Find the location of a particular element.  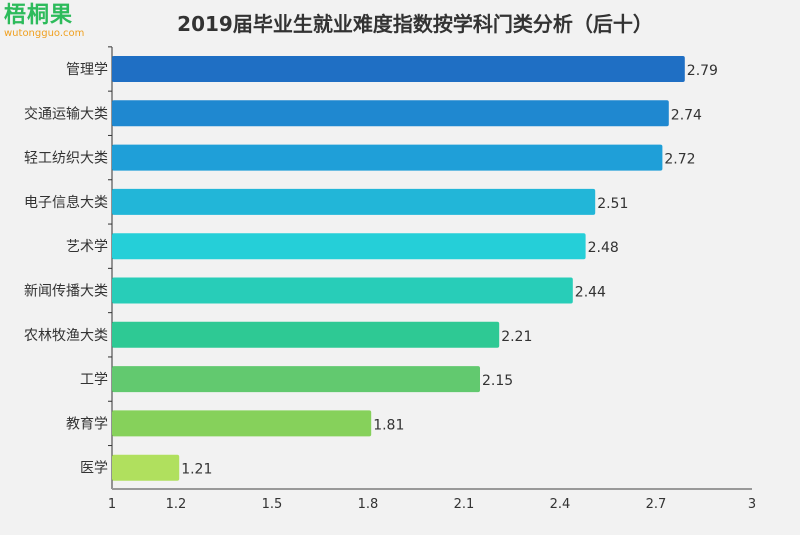

x-tick-label: 2.1 is located at coordinates (464, 504).